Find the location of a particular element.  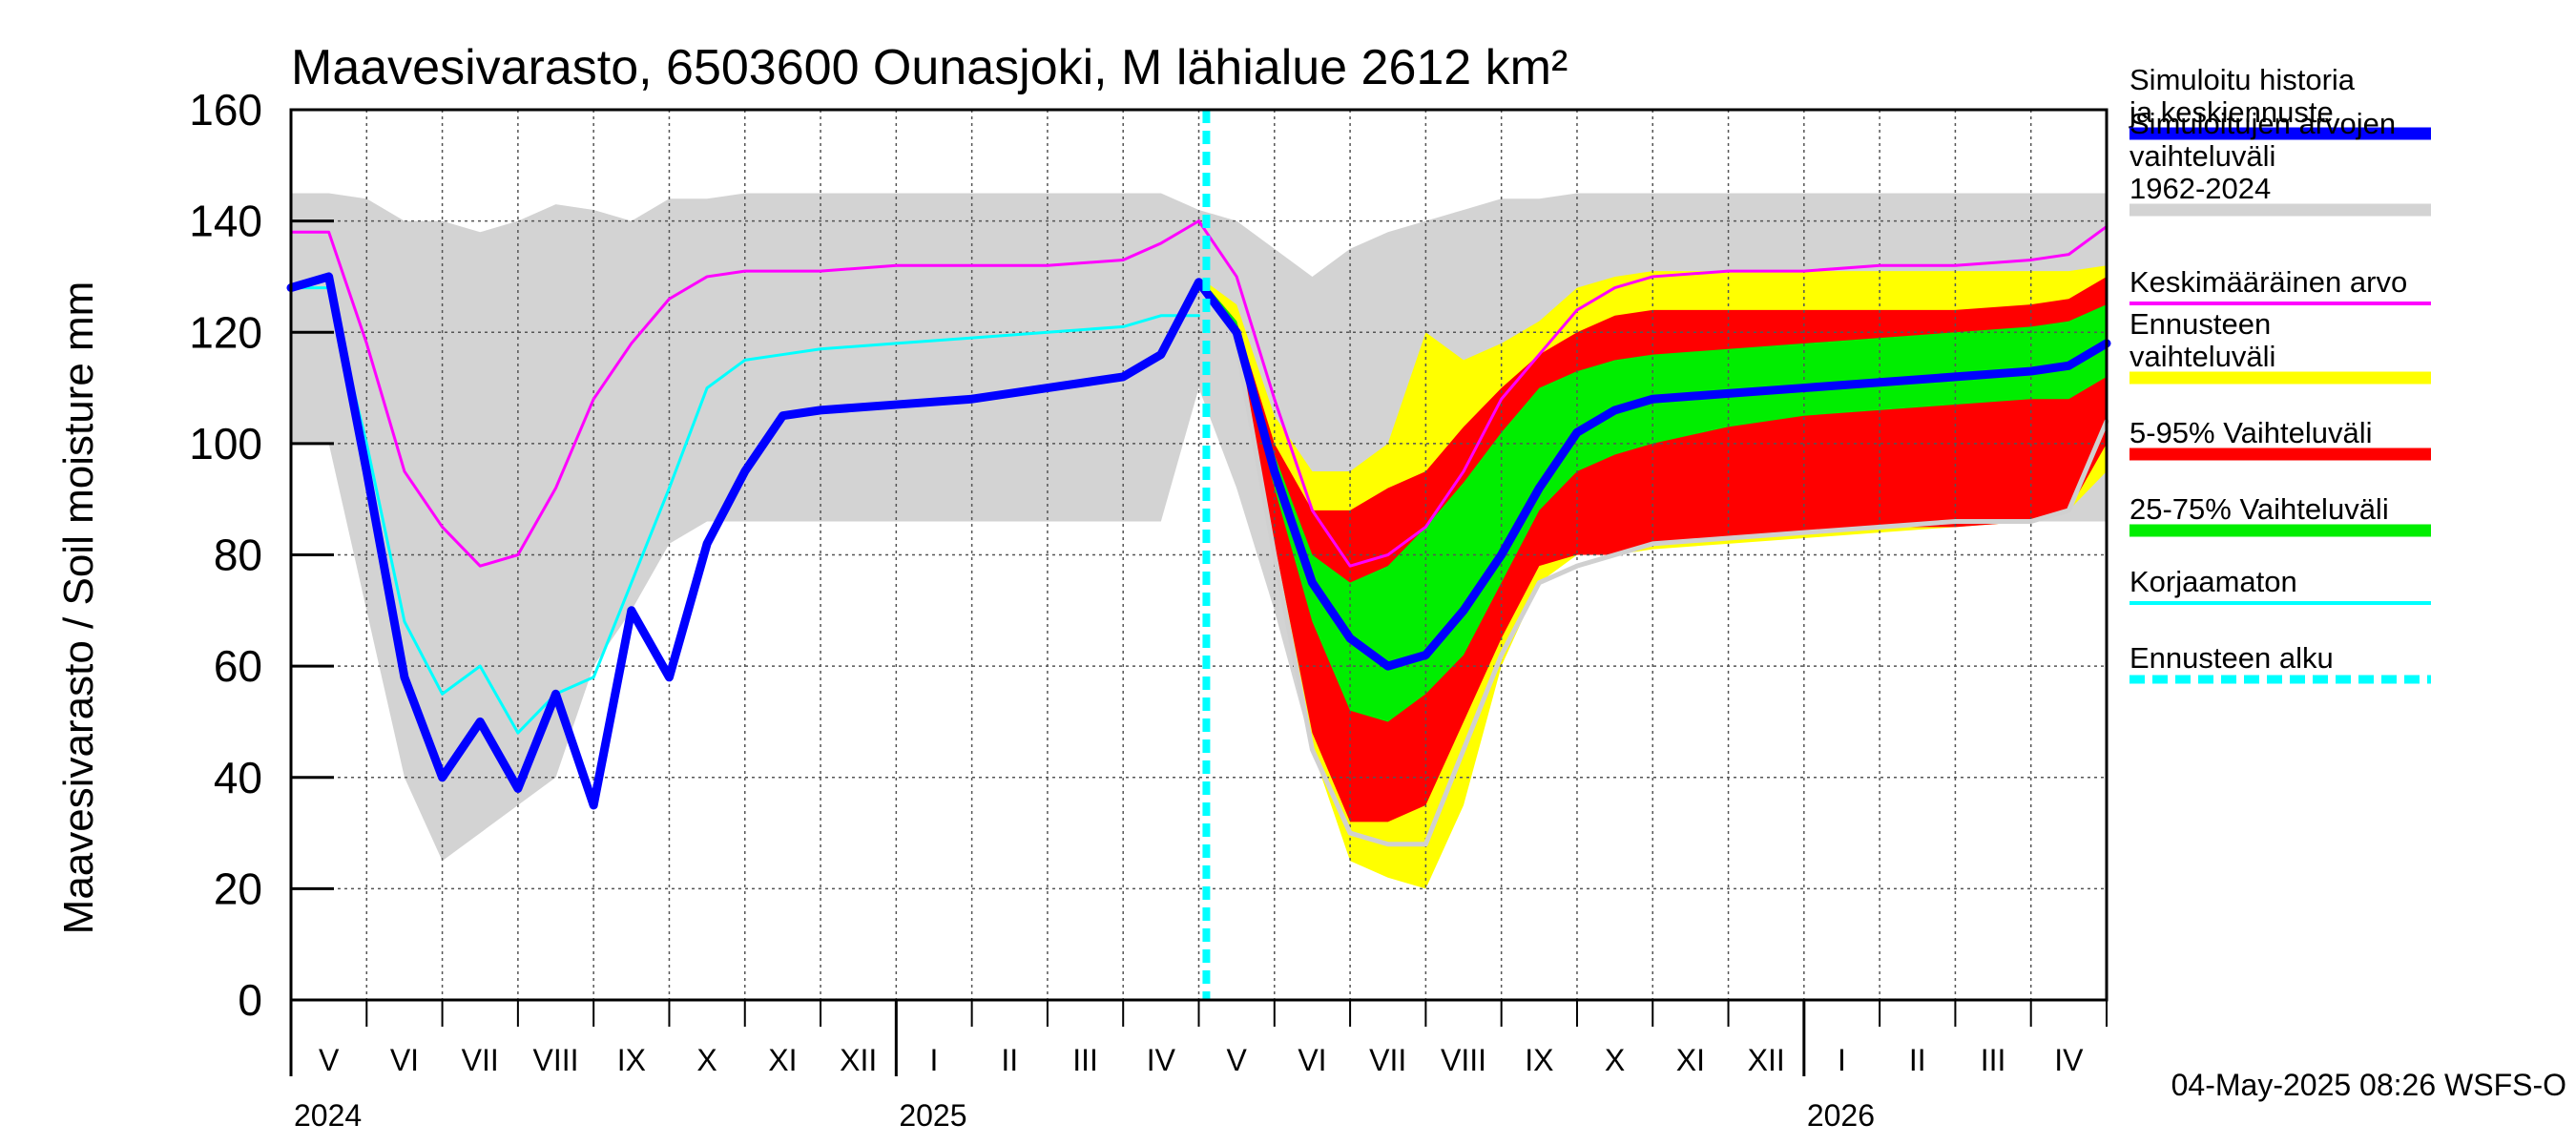

year-label: 2026 is located at coordinates (1841, 1116).